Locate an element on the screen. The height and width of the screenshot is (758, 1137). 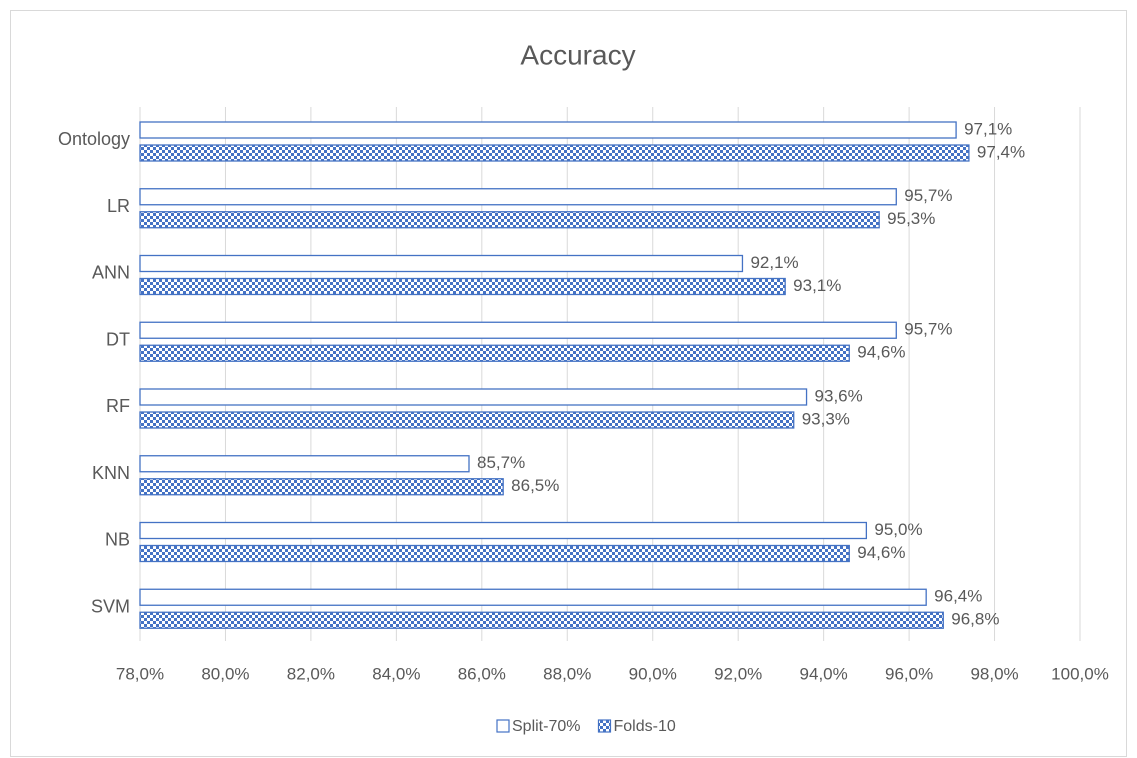
data-label: 96,8% is located at coordinates (975, 619).